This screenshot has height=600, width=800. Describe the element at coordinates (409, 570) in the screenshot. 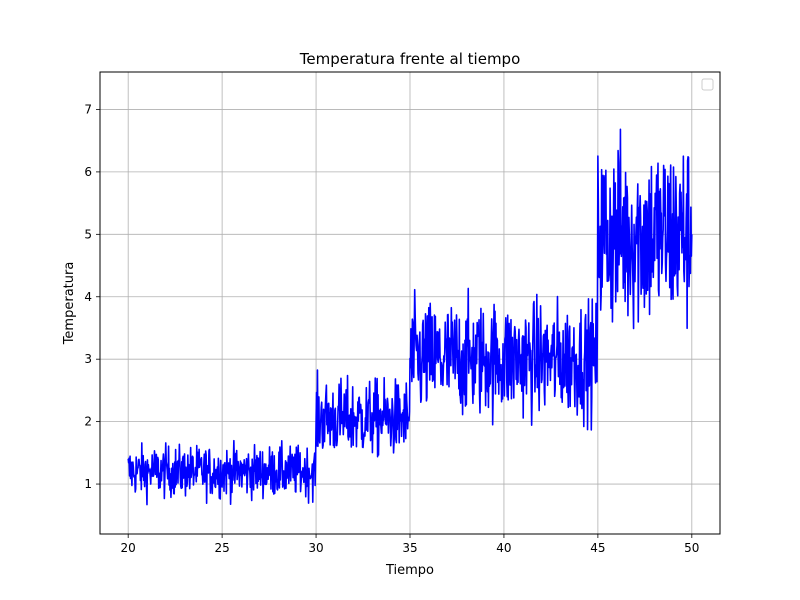

I see `x-axis-label: Tiempo` at that location.